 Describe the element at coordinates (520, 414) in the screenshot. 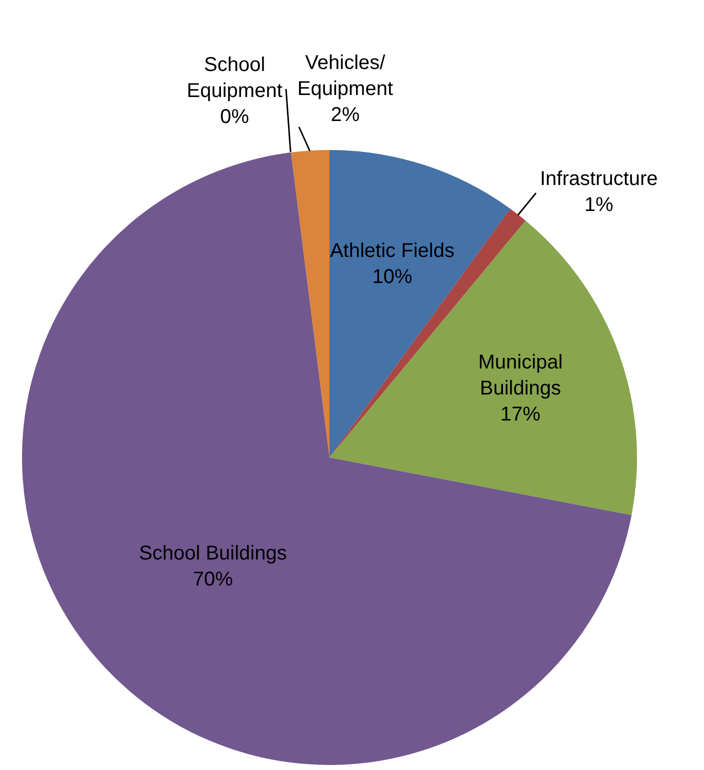

I see `data-label: 17%` at that location.